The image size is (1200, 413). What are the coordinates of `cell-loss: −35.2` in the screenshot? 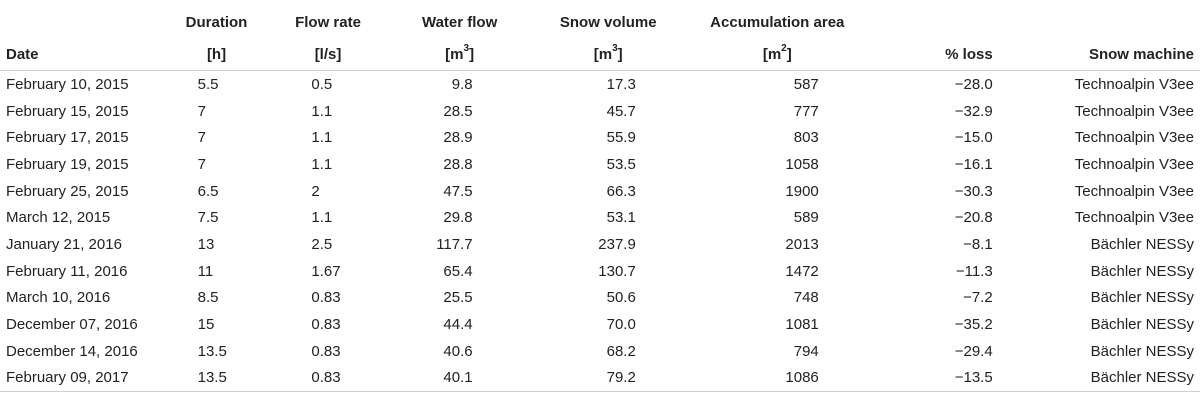 It's located at (973, 325).